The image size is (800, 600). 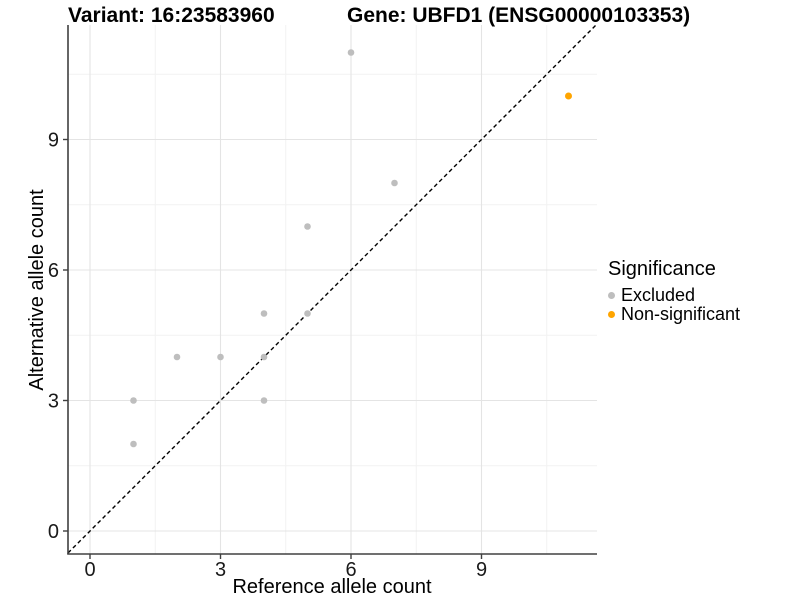 I want to click on y-tick-label: 9, so click(x=53, y=141).